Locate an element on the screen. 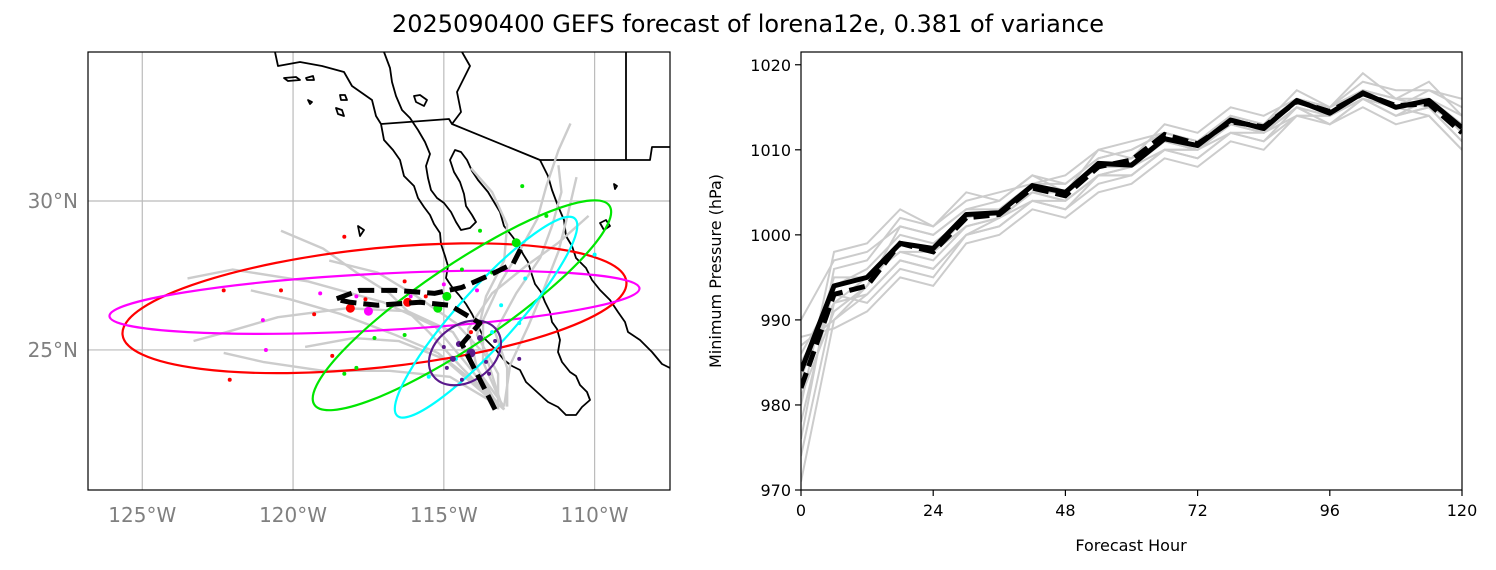  spread-ellipses is located at coordinates (374, 309).